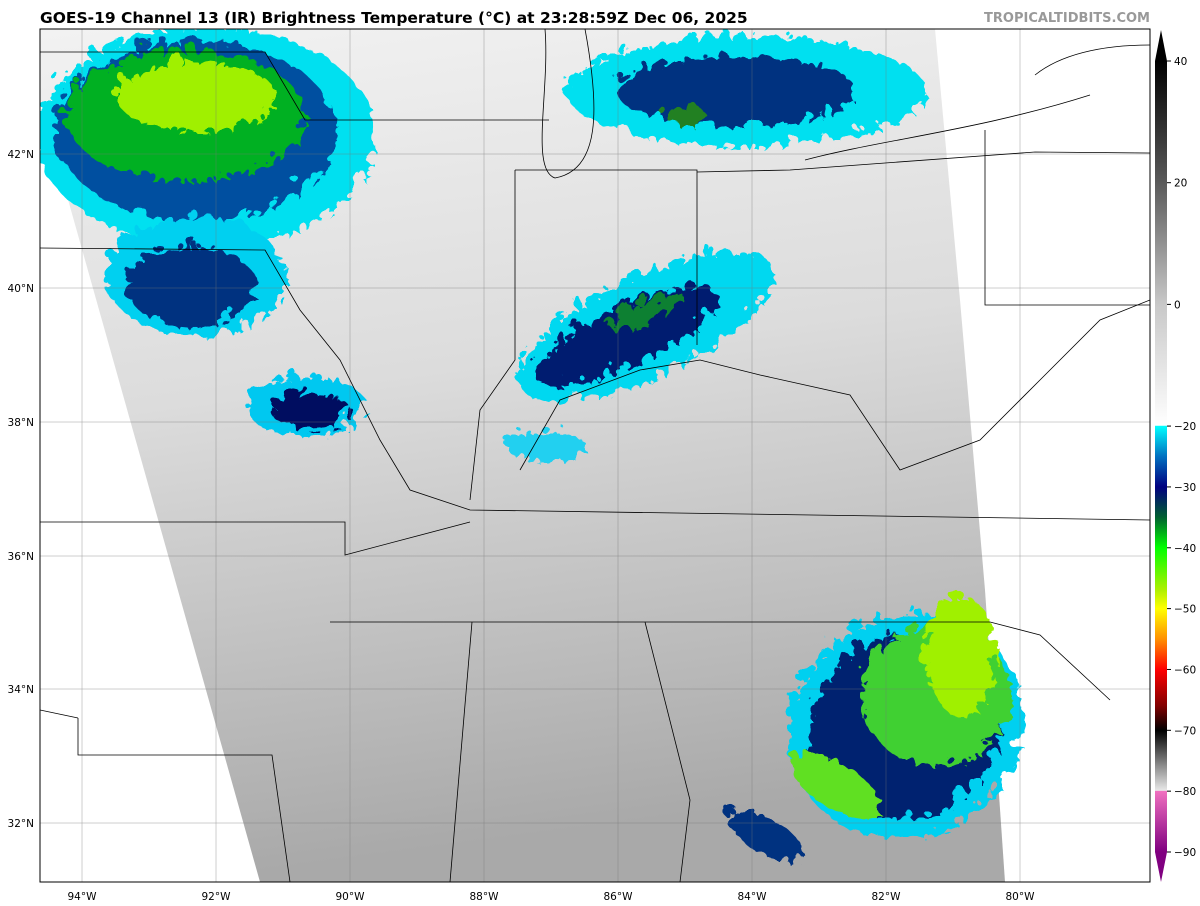  Describe the element at coordinates (1177, 305) in the screenshot. I see `colorbar-tick-label: 0` at that location.